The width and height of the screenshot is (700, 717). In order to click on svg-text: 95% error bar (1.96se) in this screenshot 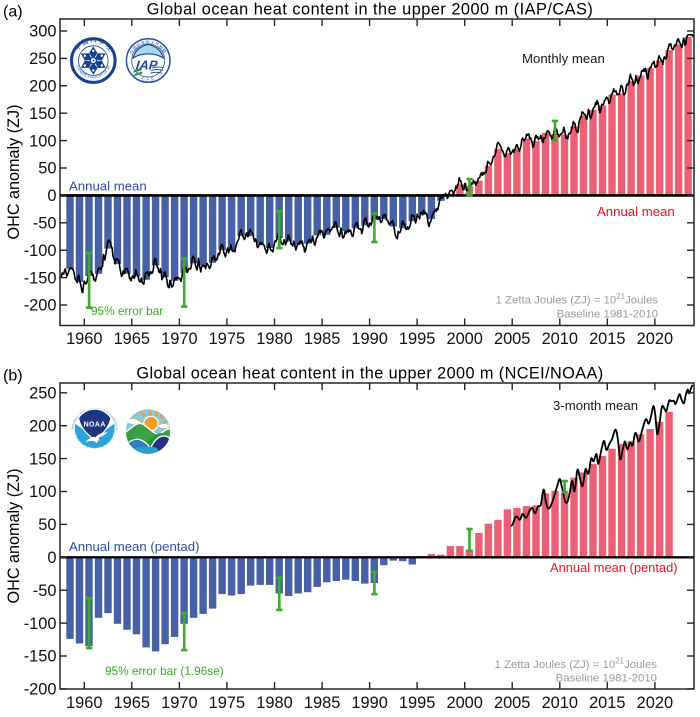, I will do `click(164, 671)`.